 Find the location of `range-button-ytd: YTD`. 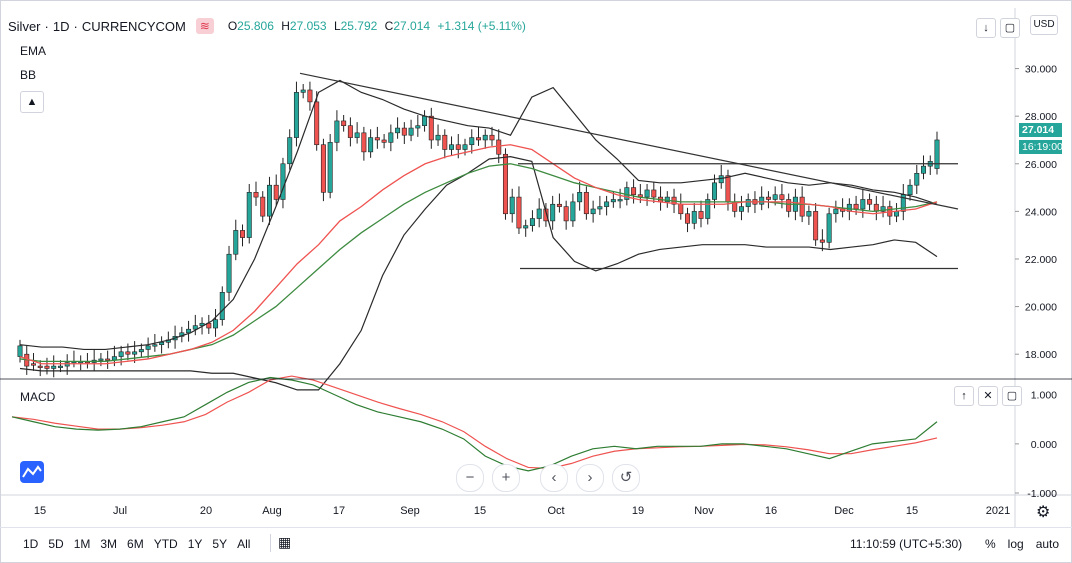

range-button-ytd: YTD is located at coordinates (165, 544).